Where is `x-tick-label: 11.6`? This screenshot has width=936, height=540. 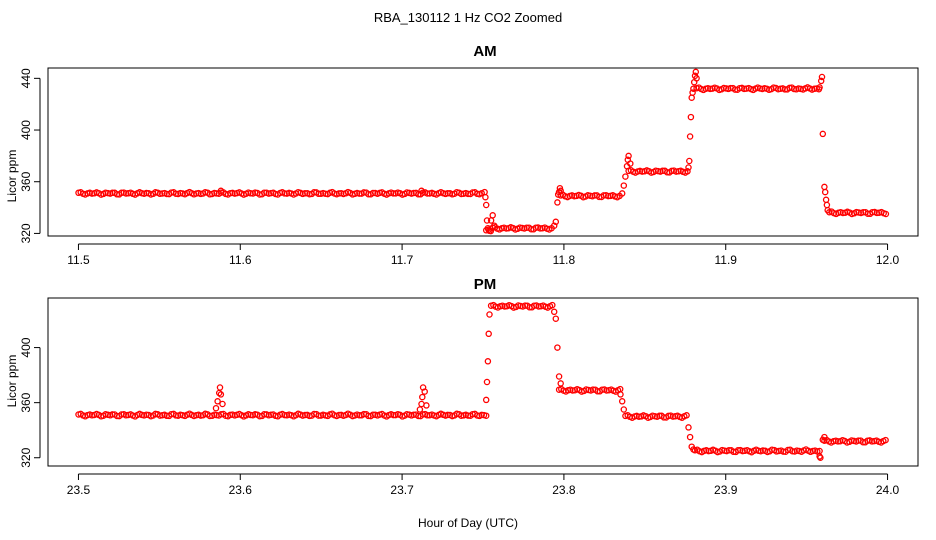
x-tick-label: 11.6 is located at coordinates (240, 260).